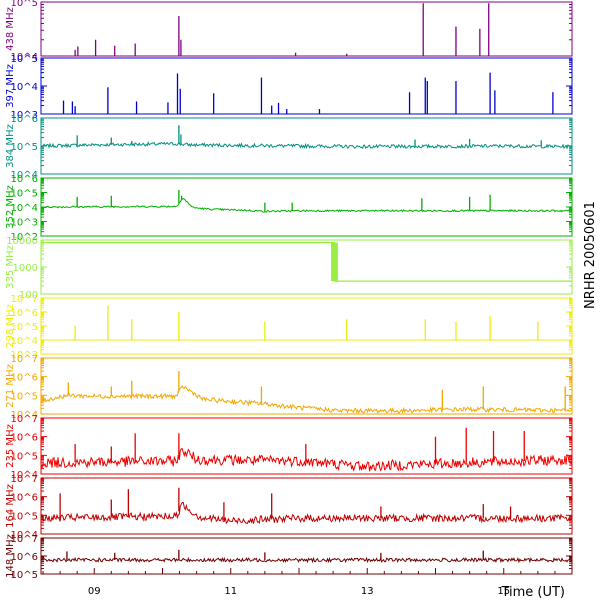 The image size is (600, 600). What do you see at coordinates (10, 146) in the screenshot?
I see `series-label: 384 MHz` at bounding box center [10, 146].